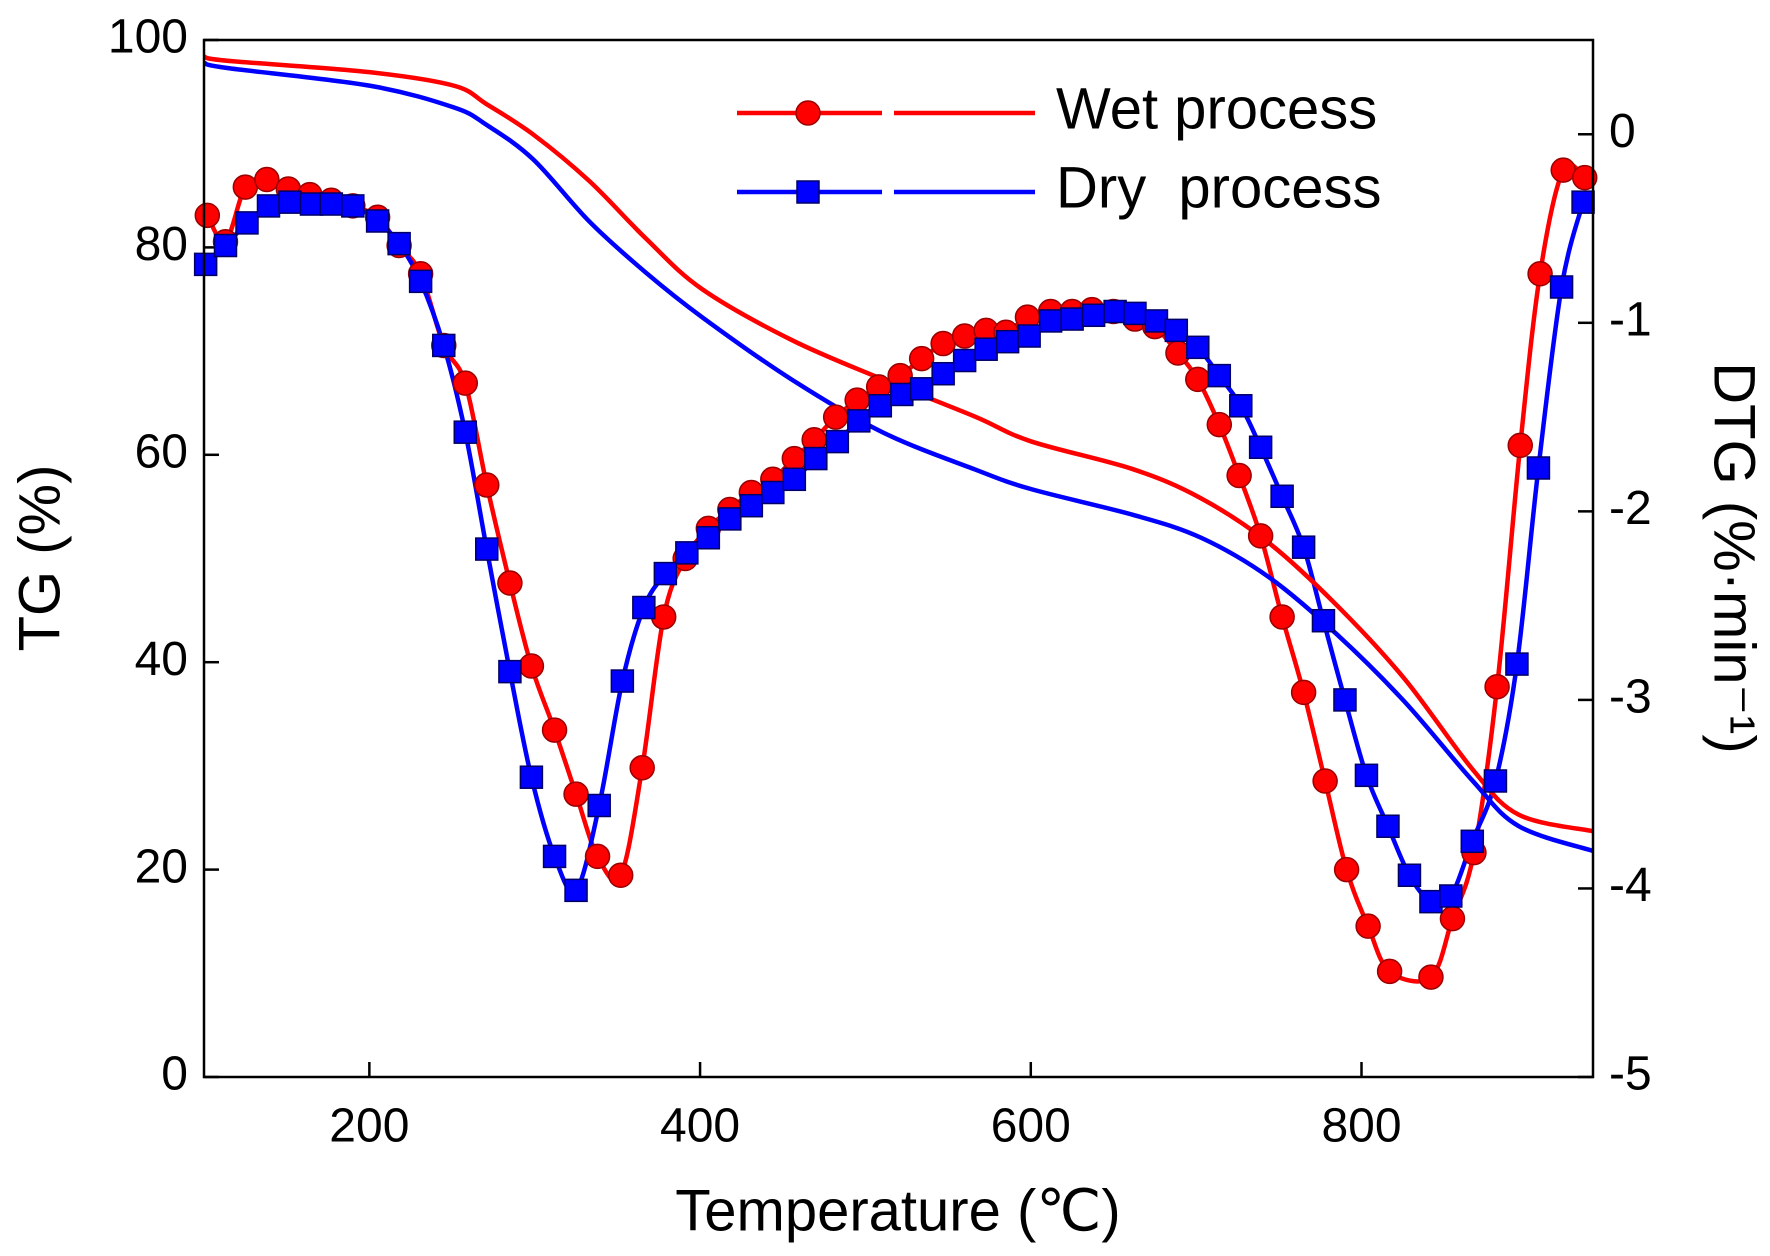 The image size is (1770, 1256). I want to click on y2-tick-label: -3, so click(1630, 697).